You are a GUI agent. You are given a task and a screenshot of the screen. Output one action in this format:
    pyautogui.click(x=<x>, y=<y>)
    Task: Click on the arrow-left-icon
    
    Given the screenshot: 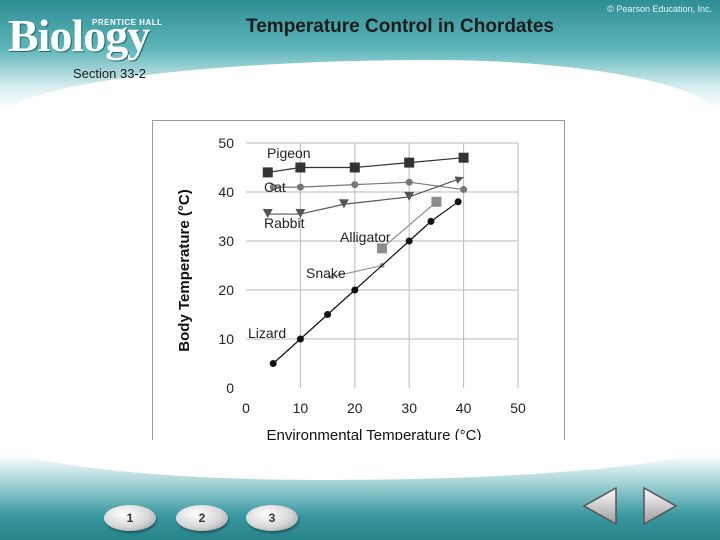 What is the action you would take?
    pyautogui.click(x=600, y=506)
    